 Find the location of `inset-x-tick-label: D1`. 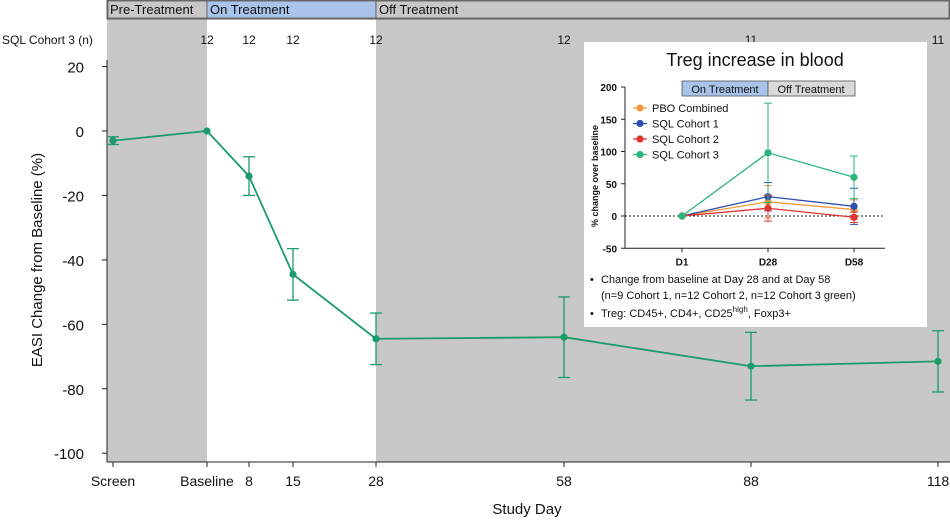

inset-x-tick-label: D1 is located at coordinates (682, 262).